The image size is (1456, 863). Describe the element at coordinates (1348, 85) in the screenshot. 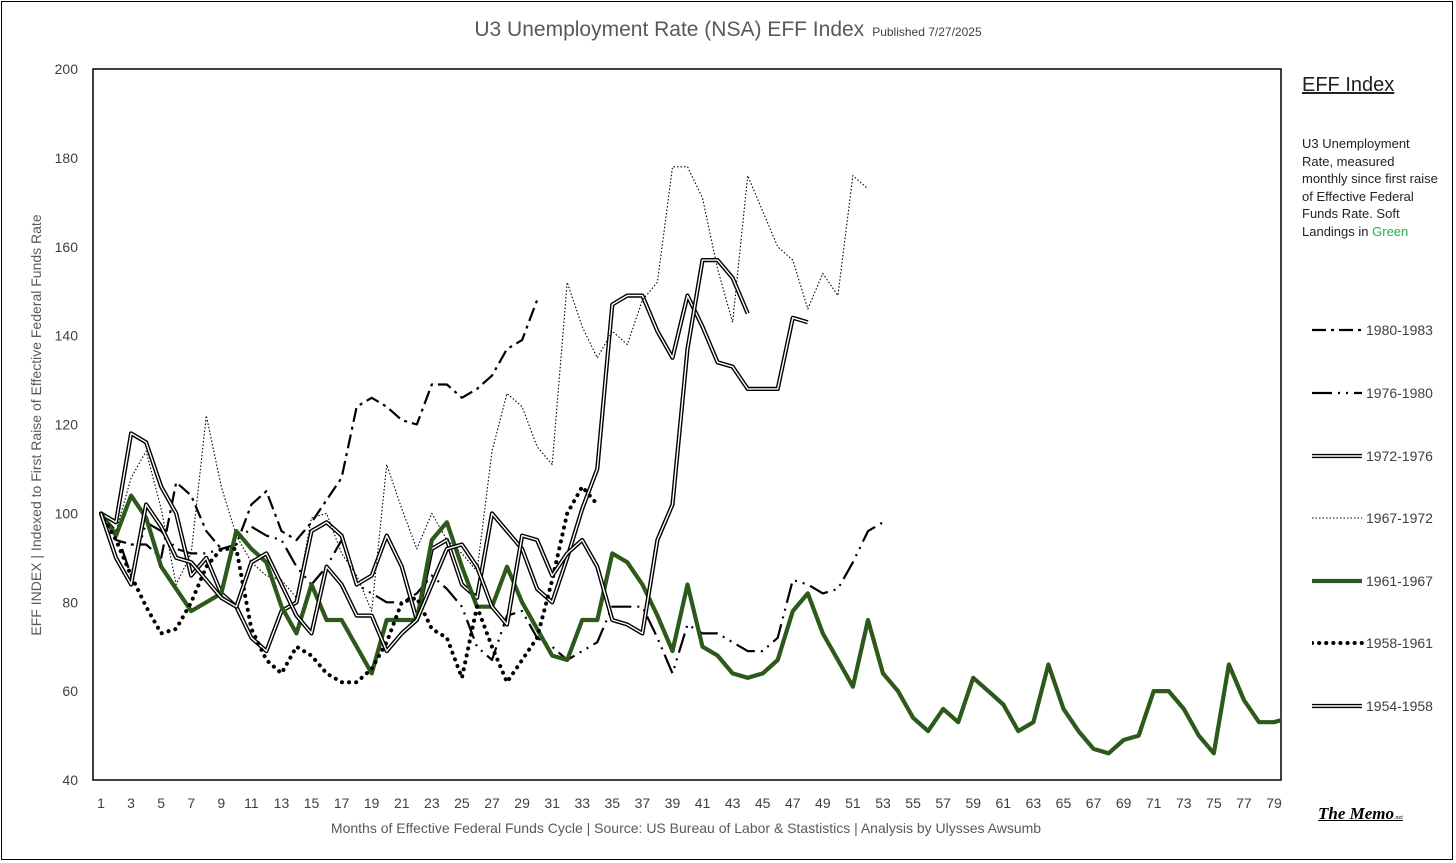

I see `legend-title: EFF Index` at that location.